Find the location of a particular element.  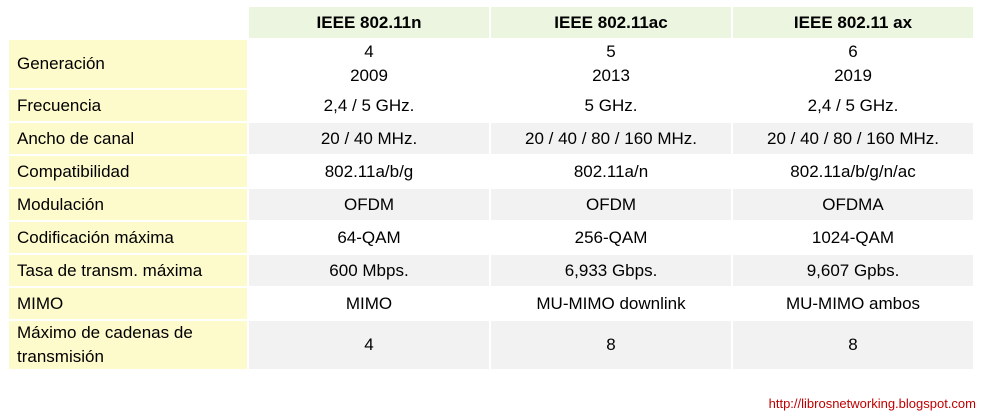

row-label: Máximo de cadenas de transmisión is located at coordinates (128, 345).